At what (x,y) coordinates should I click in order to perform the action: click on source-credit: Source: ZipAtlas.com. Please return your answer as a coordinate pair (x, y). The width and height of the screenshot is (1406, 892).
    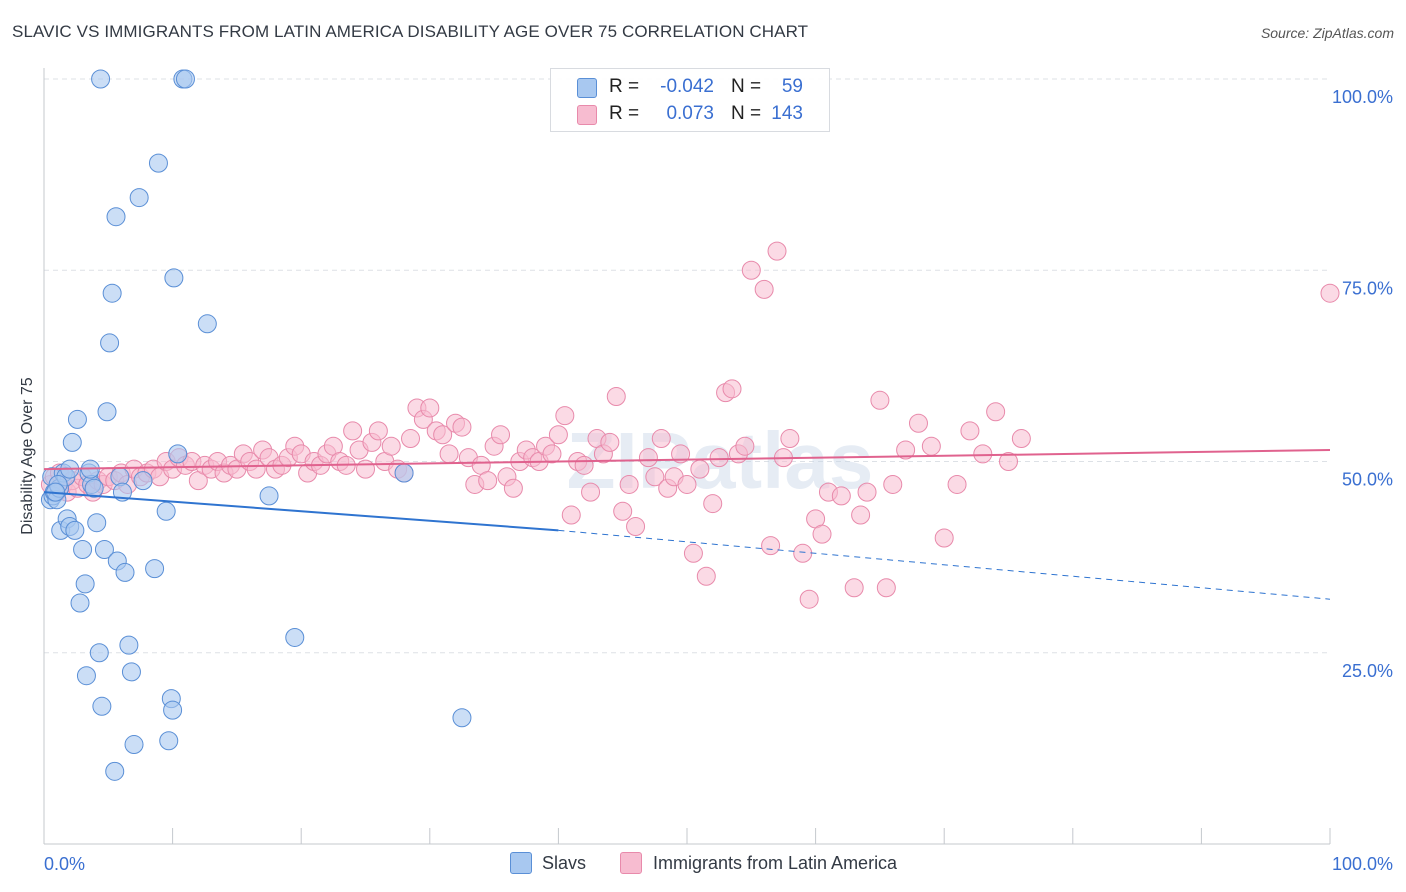
    Looking at the image, I should click on (1327, 33).